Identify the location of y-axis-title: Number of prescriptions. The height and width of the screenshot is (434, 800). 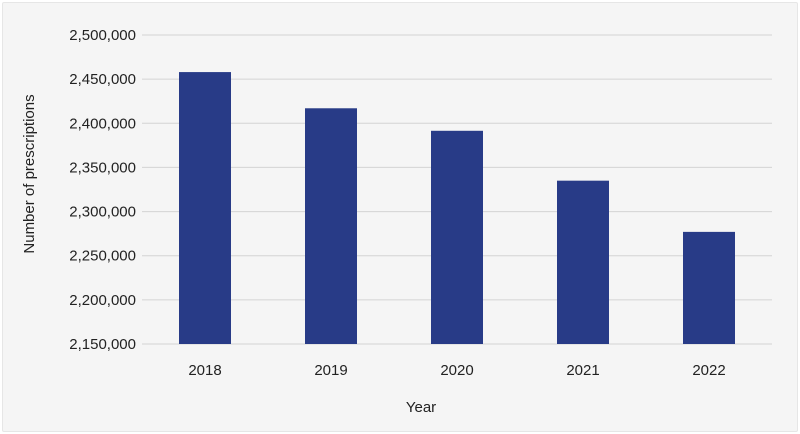
(29, 173).